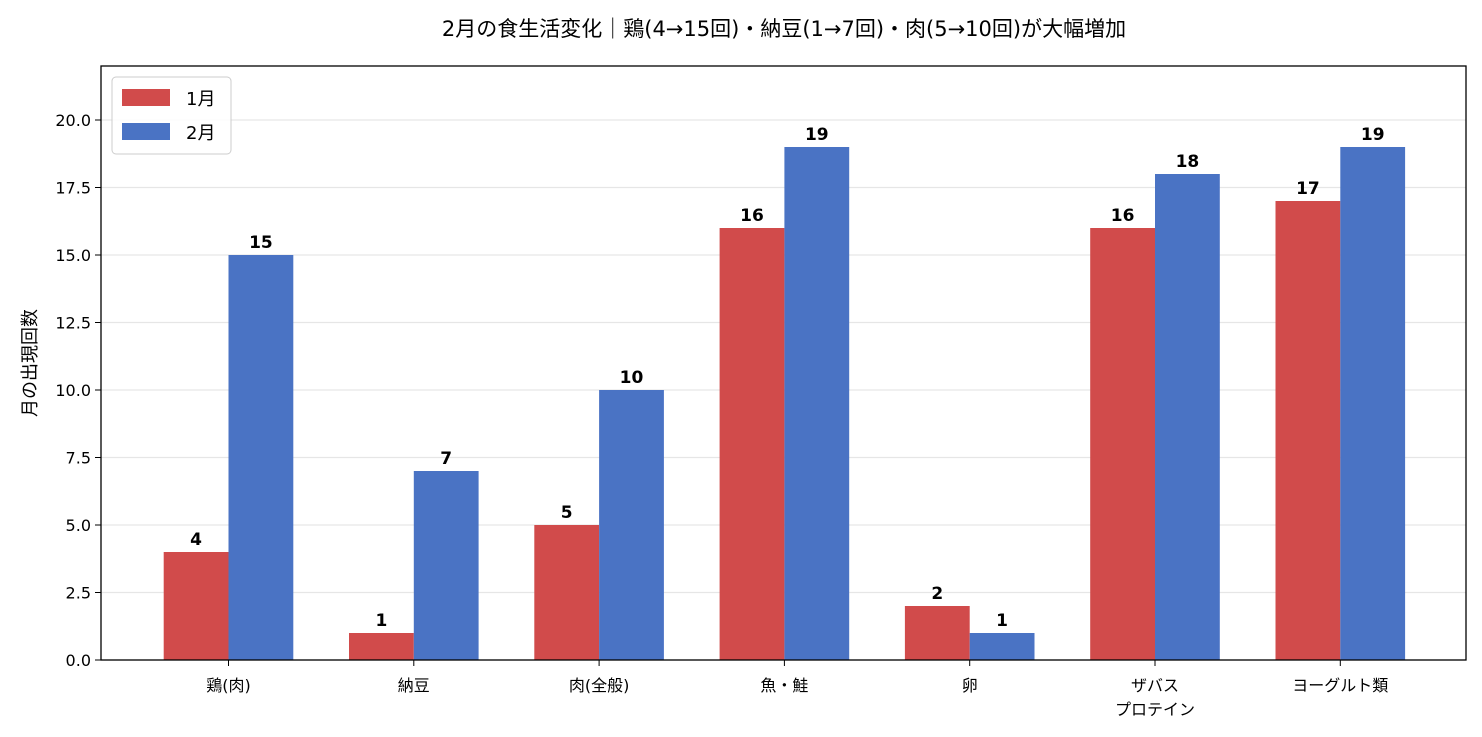 Image resolution: width=1482 pixels, height=737 pixels. I want to click on value-label: 2, so click(937, 594).